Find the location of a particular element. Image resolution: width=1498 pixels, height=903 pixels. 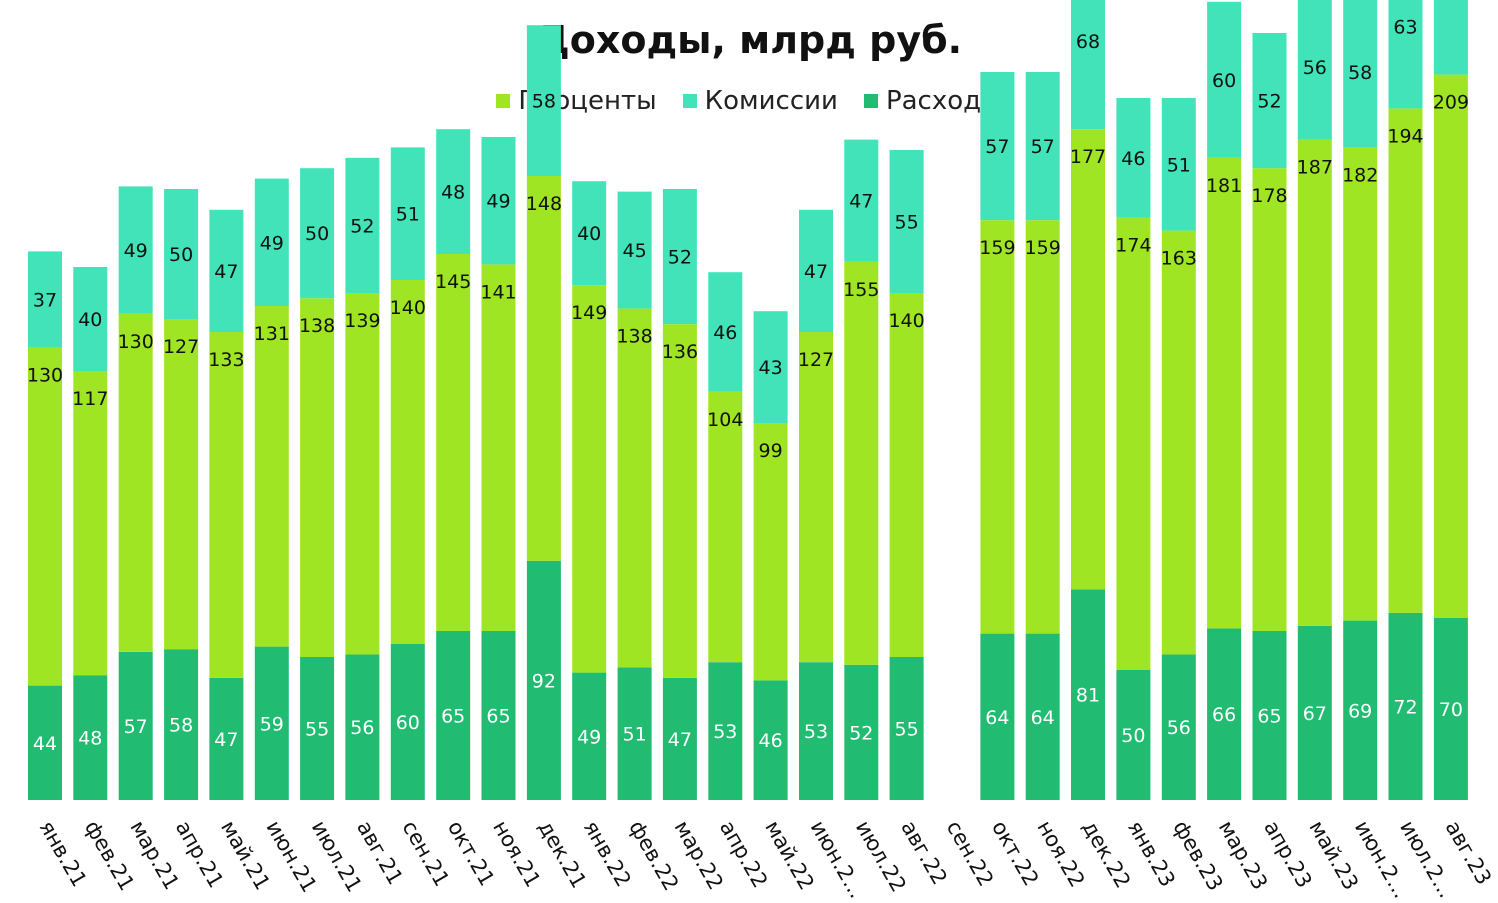

data-label-percent-9: 145 is located at coordinates (453, 282).